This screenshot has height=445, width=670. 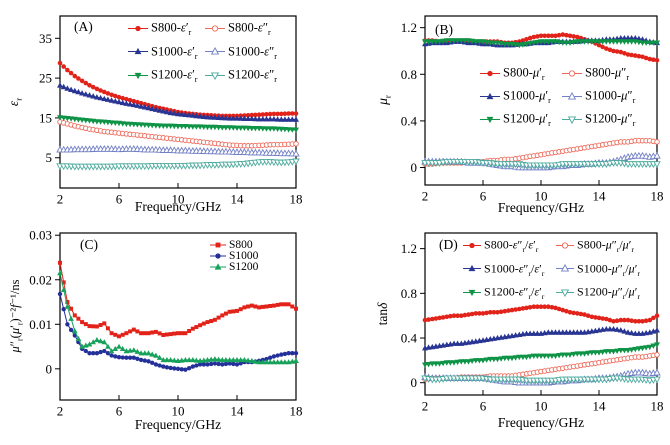 I want to click on legend-item-S1000-μ″ᵣ/μ′ᵣ: S1000-μ″r/μ′r, so click(x=598, y=269).